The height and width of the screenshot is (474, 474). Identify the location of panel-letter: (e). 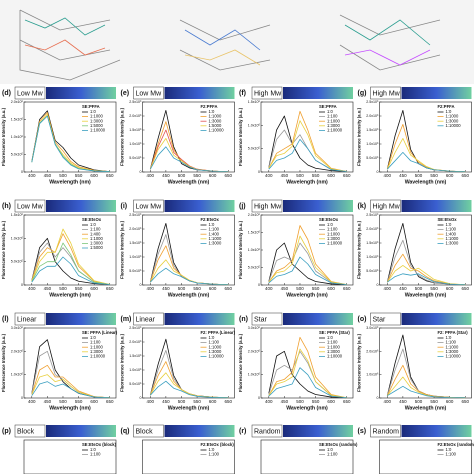
(125, 93).